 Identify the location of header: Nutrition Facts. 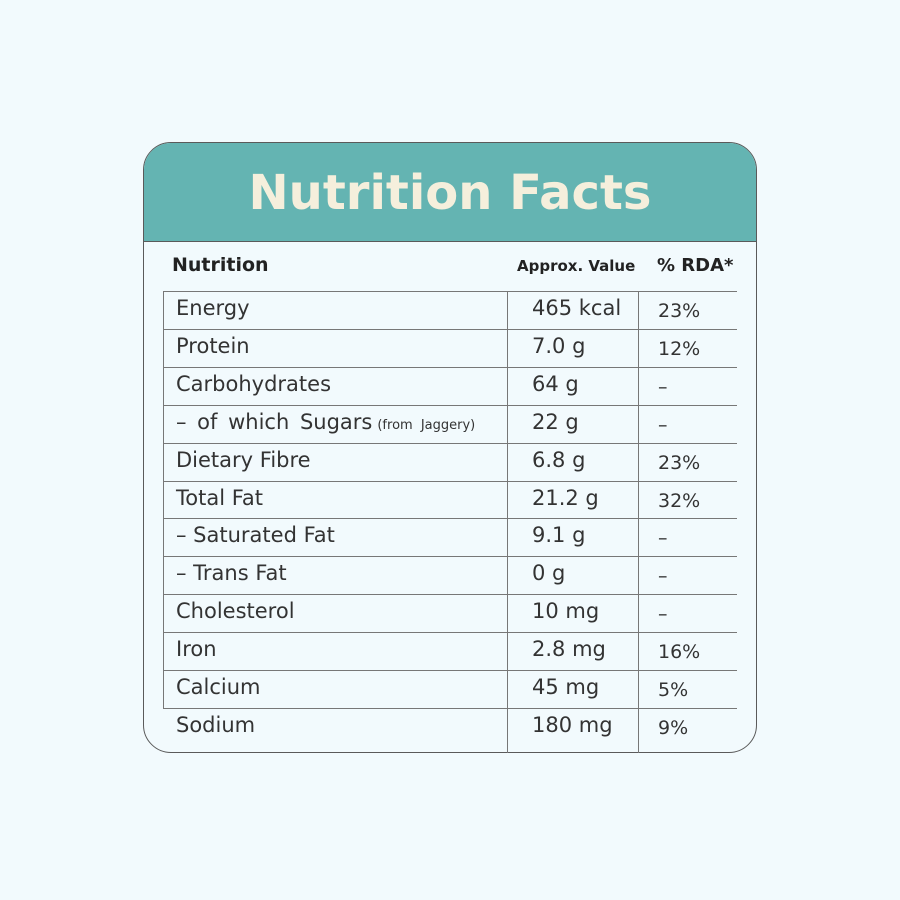
(450, 192).